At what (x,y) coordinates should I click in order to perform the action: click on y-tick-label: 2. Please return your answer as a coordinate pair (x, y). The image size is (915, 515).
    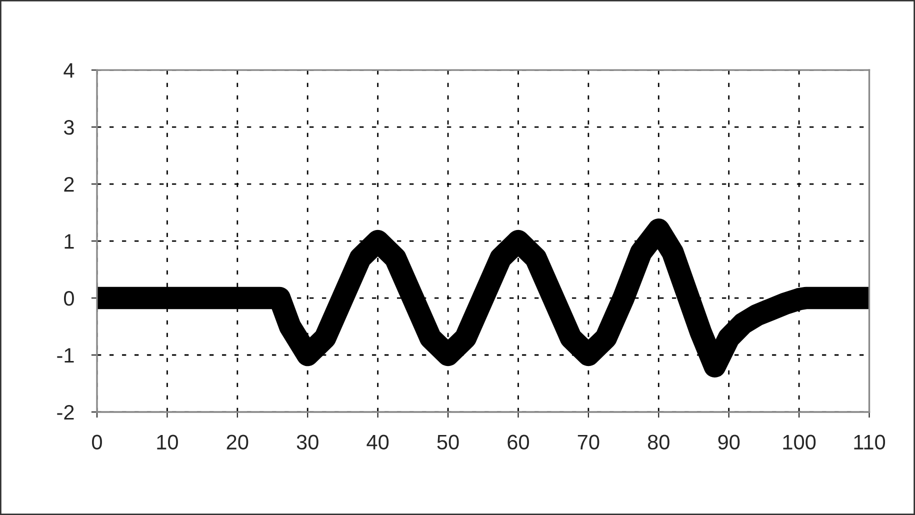
    Looking at the image, I should click on (69, 184).